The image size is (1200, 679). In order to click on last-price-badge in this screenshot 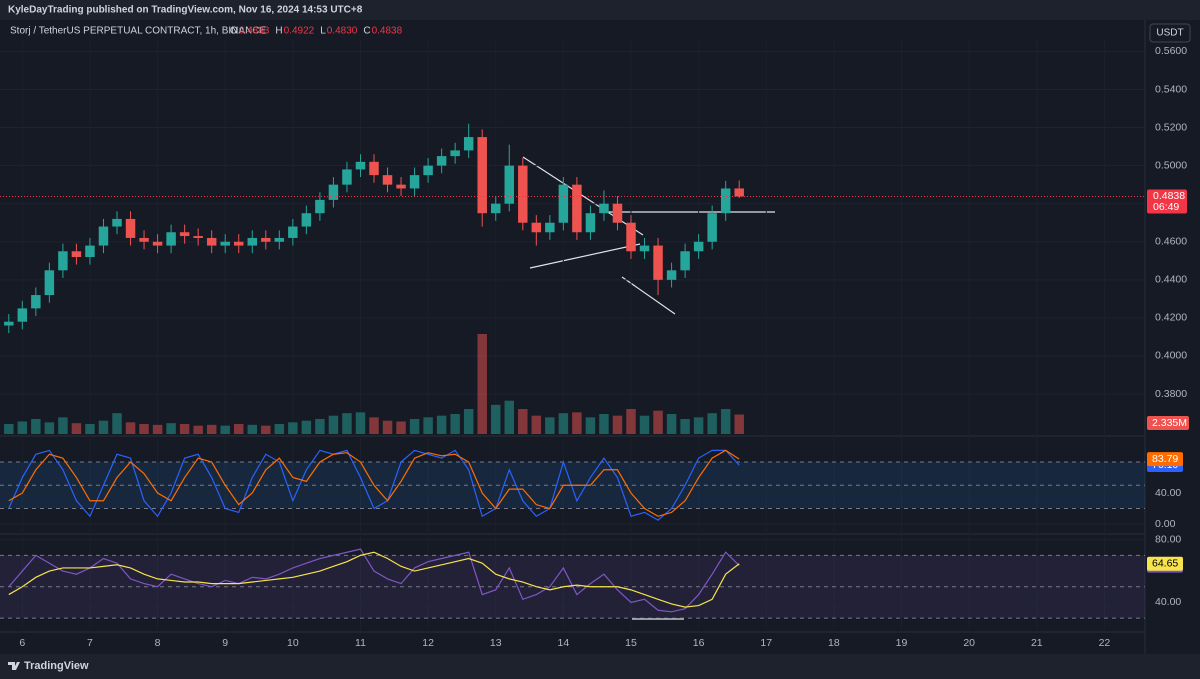, I will do `click(1167, 201)`.